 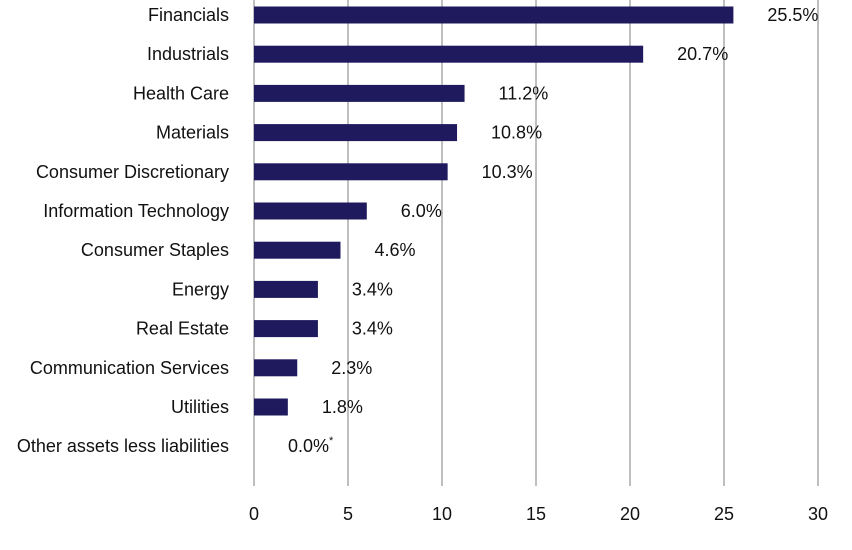 What do you see at coordinates (254, 514) in the screenshot?
I see `x-tick-label: 0` at bounding box center [254, 514].